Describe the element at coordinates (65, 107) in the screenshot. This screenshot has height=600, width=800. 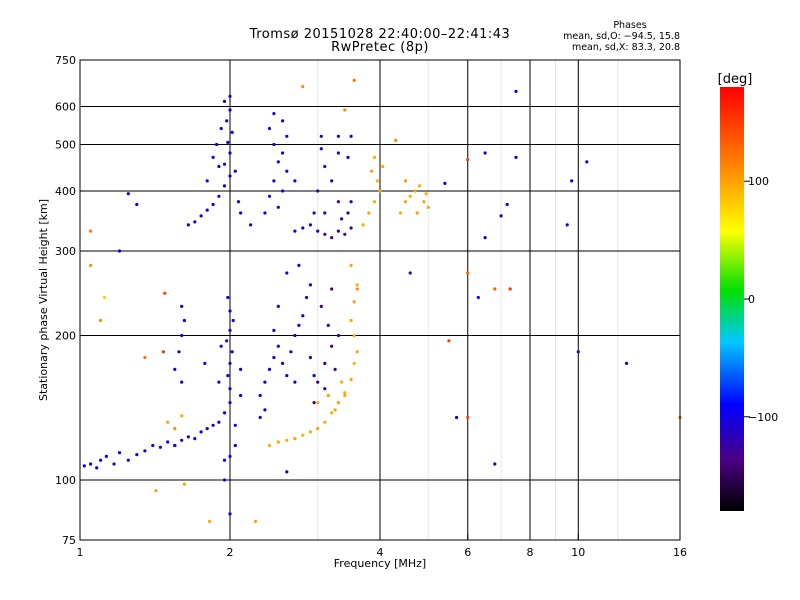
I see `y-tick-label: 600` at that location.